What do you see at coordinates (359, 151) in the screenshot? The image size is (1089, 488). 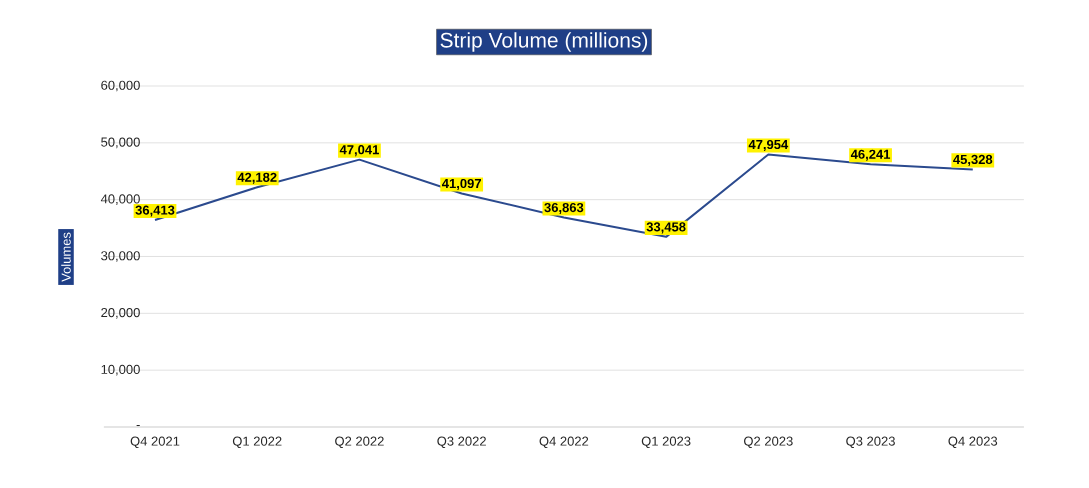 I see `data-label: 47,041` at bounding box center [359, 151].